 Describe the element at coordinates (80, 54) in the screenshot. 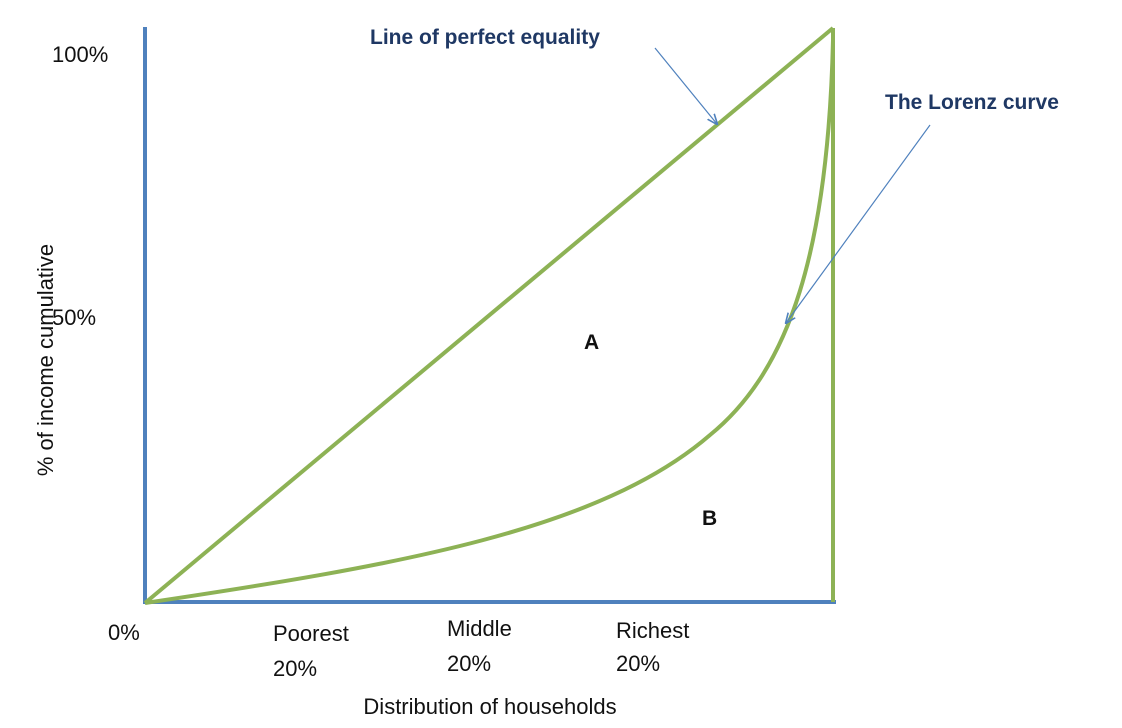

I see `y-tick-label: 100%` at that location.